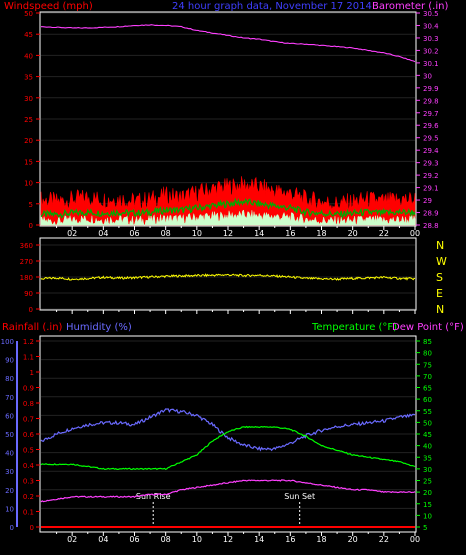 The height and width of the screenshot is (555, 466). What do you see at coordinates (28, 342) in the screenshot?
I see `rainfall-tick-label: 1.2` at bounding box center [28, 342].